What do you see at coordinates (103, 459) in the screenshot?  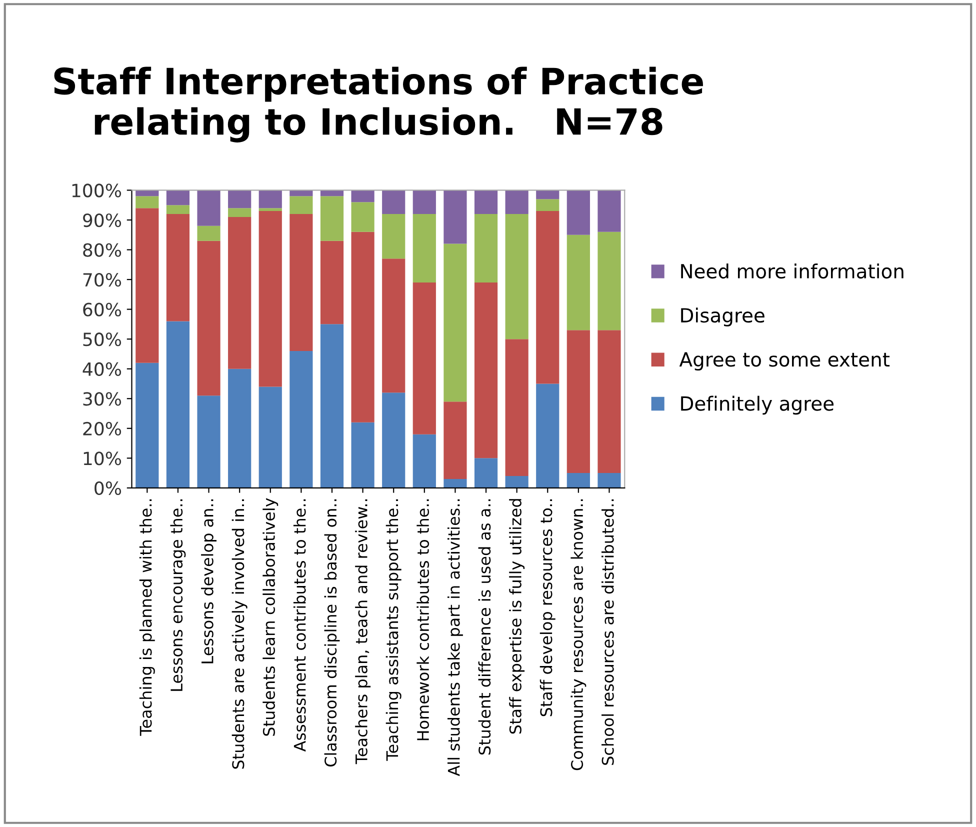 I see `y-tick-label: 10%` at bounding box center [103, 459].